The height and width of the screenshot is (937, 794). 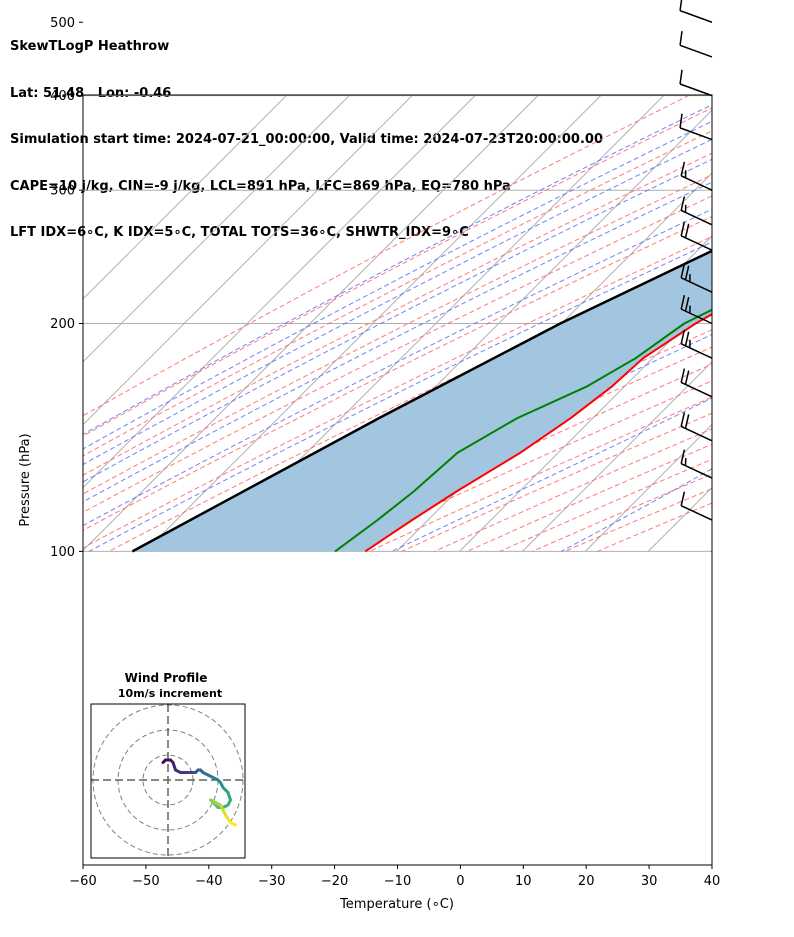 What do you see at coordinates (62, 96) in the screenshot?
I see `y-tick-label: 400` at bounding box center [62, 96].